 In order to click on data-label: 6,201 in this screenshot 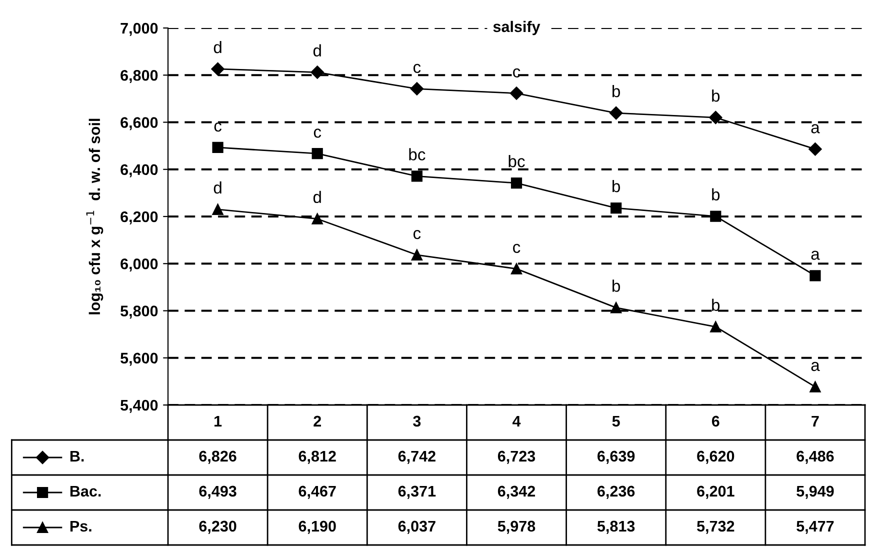, I will do `click(715, 492)`.